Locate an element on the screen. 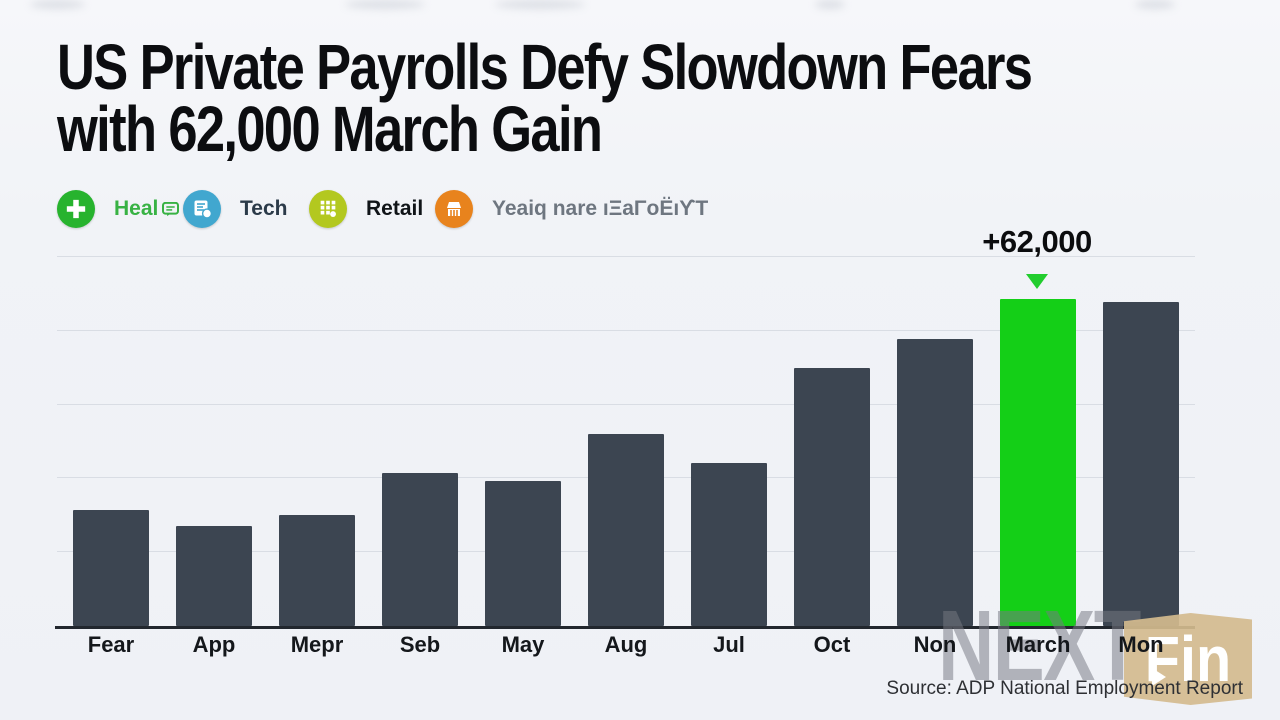 The image size is (1280, 720). march-gain-annotation: +62,000 is located at coordinates (1037, 241).